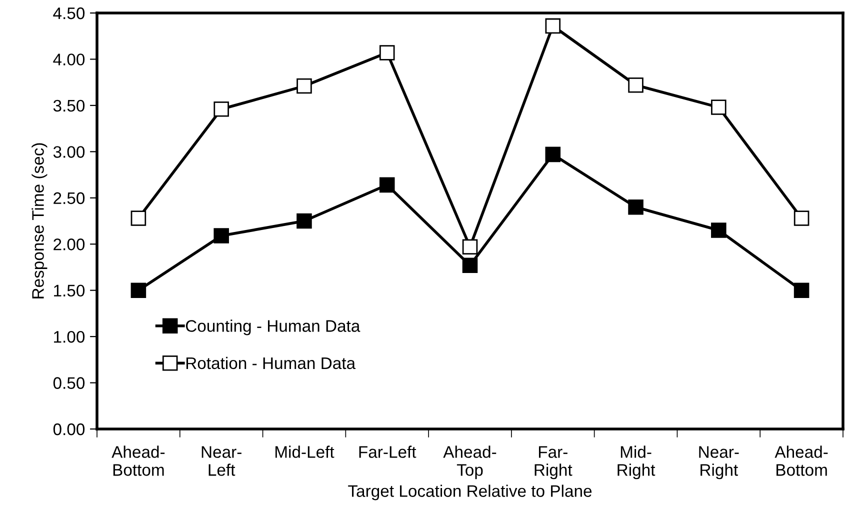 The width and height of the screenshot is (846, 531). What do you see at coordinates (69, 244) in the screenshot?
I see `y-tick-label: 2.00` at bounding box center [69, 244].